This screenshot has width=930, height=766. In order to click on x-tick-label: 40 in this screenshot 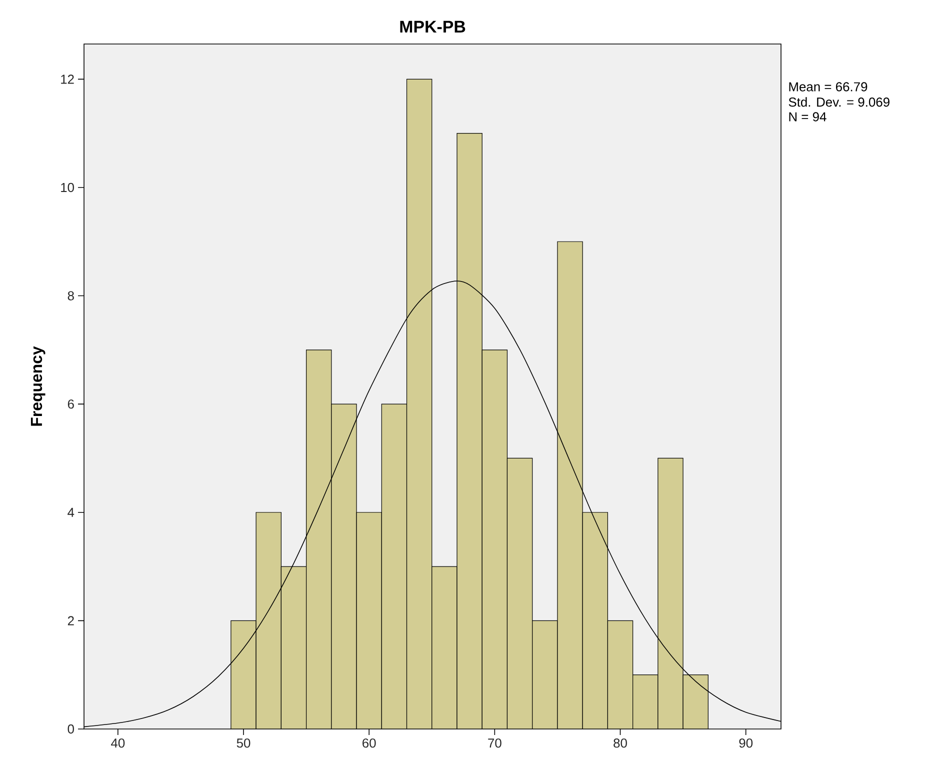, I will do `click(118, 743)`.